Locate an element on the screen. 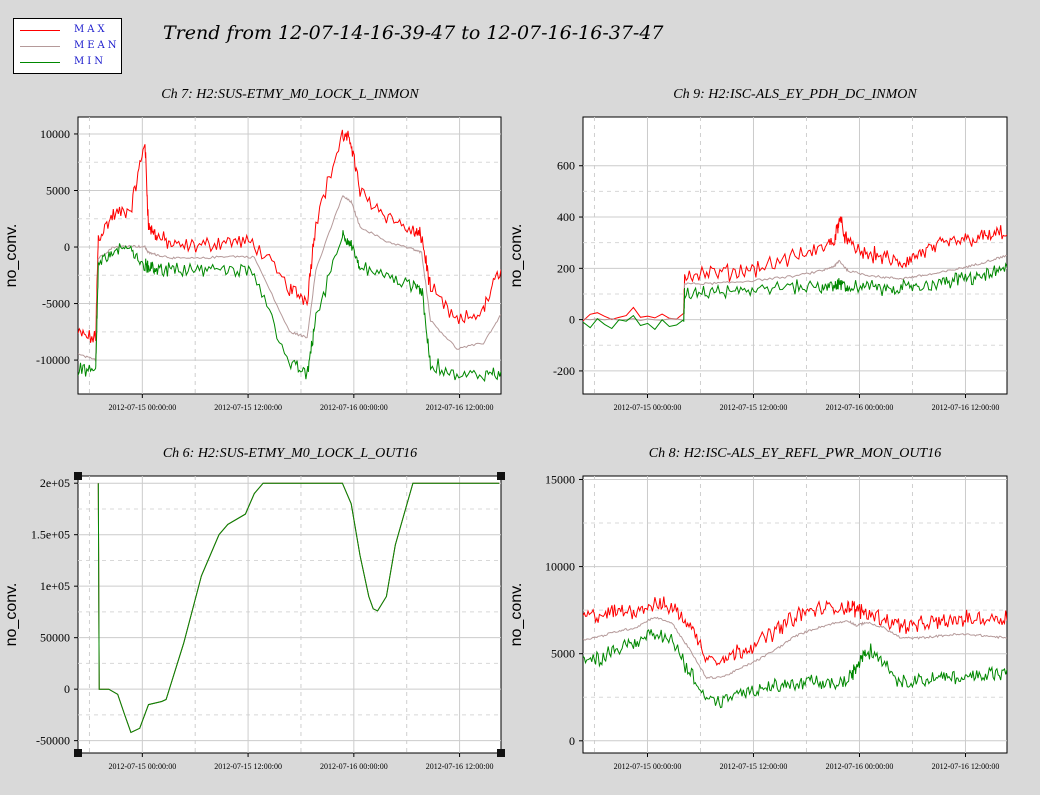 This screenshot has width=1040, height=795. legend-swatch-min is located at coordinates (40, 62).